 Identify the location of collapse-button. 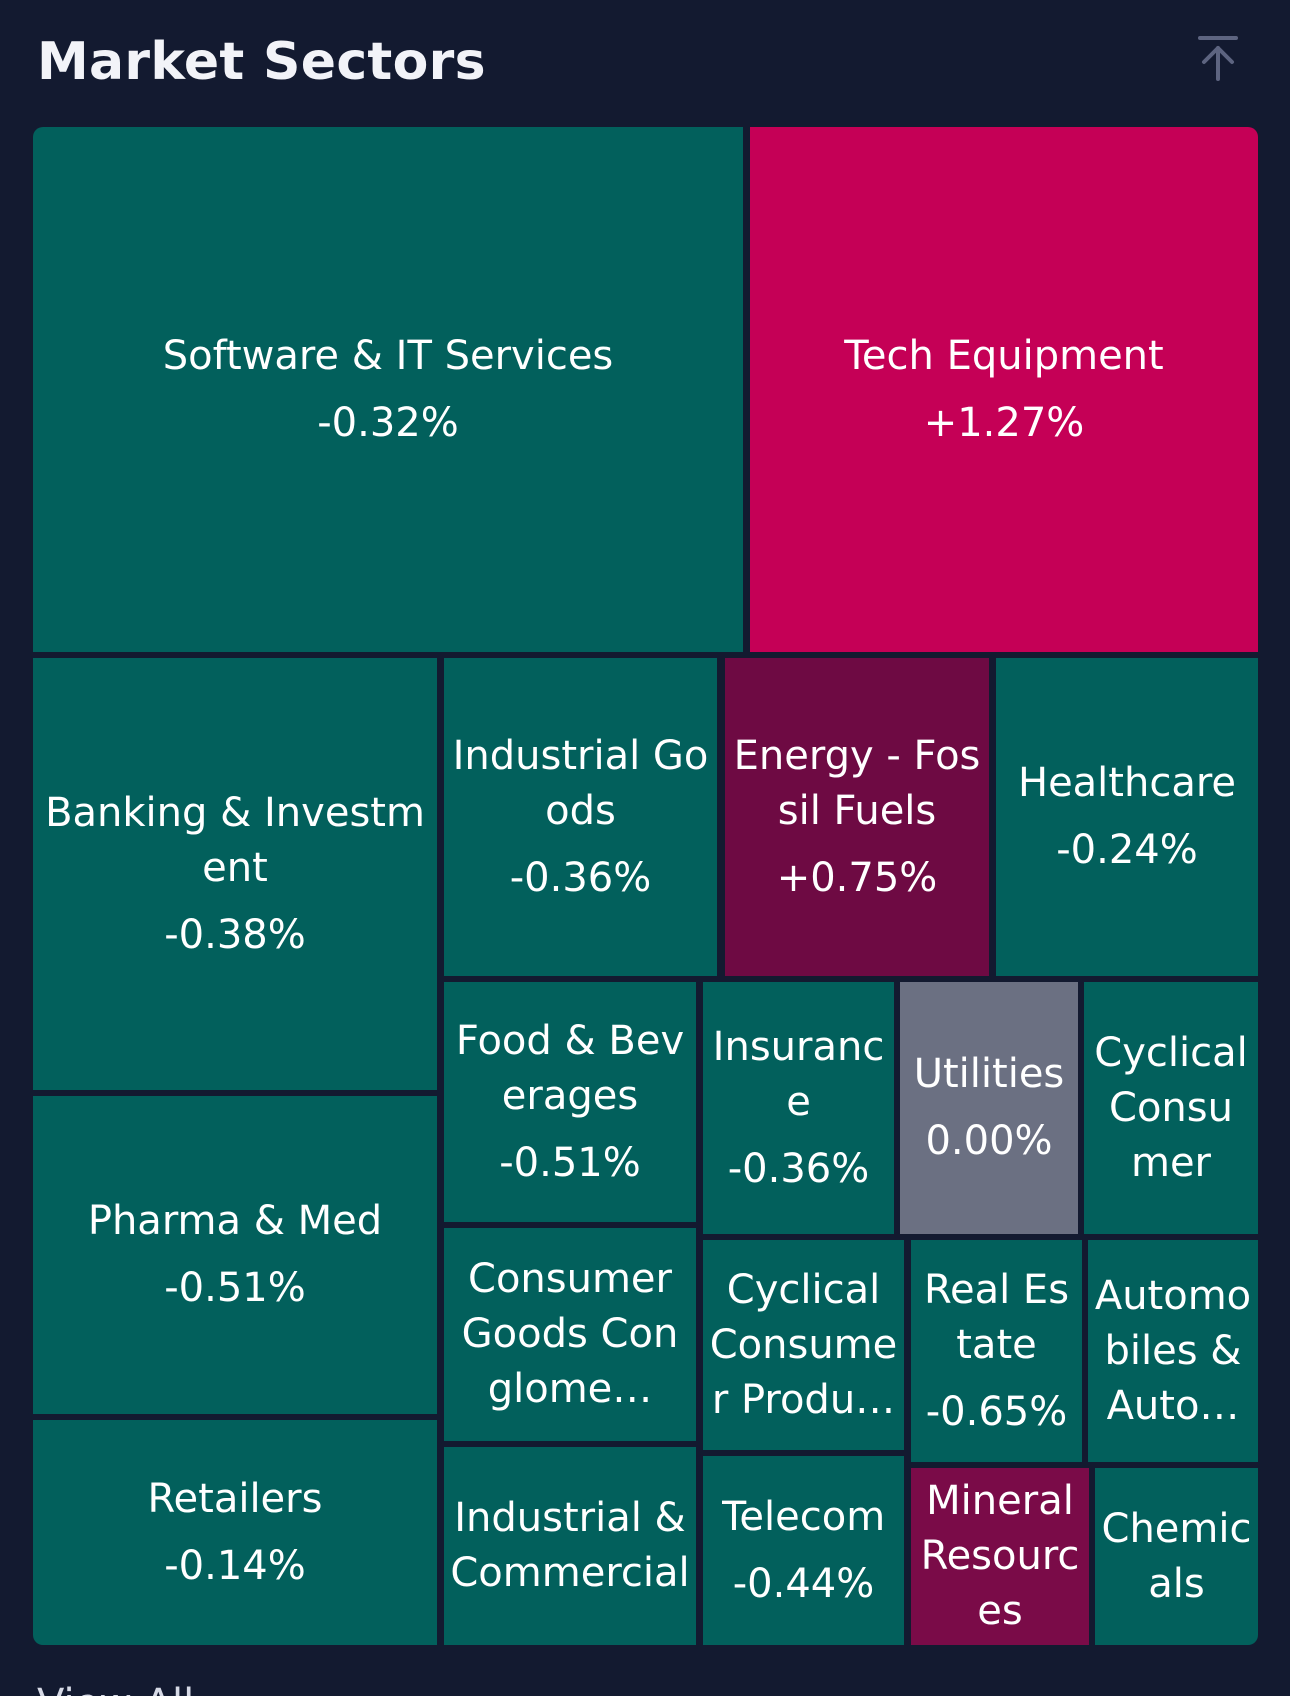
(1218, 58).